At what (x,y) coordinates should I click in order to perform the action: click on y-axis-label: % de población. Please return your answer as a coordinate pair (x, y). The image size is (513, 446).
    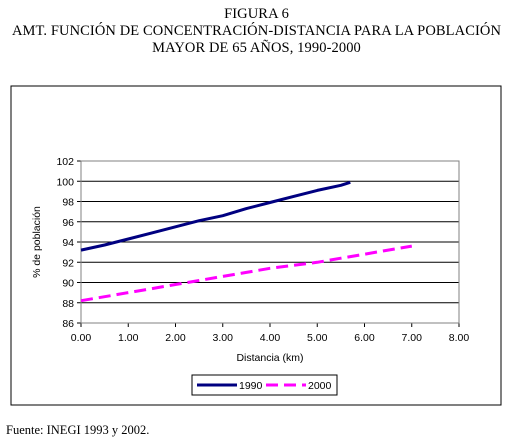
    Looking at the image, I should click on (37, 242).